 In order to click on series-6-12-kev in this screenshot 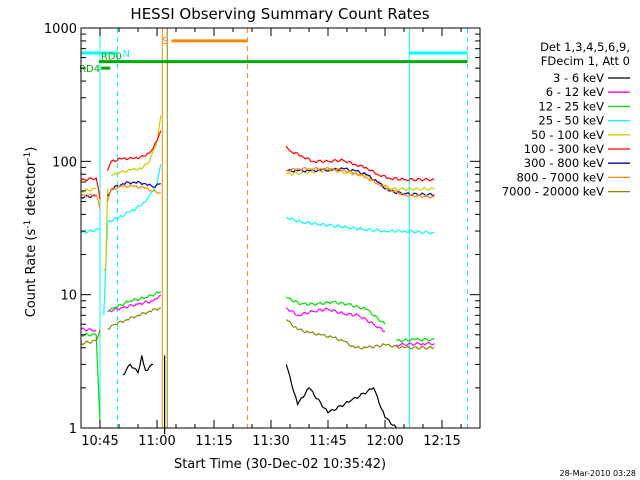, I will do `click(257, 320)`.